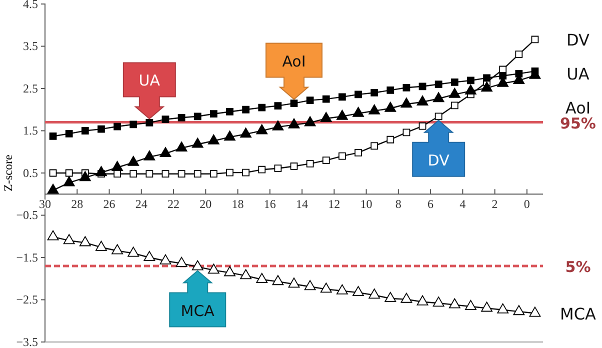 The image size is (602, 348). I want to click on x-tick-label: 6, so click(431, 203).